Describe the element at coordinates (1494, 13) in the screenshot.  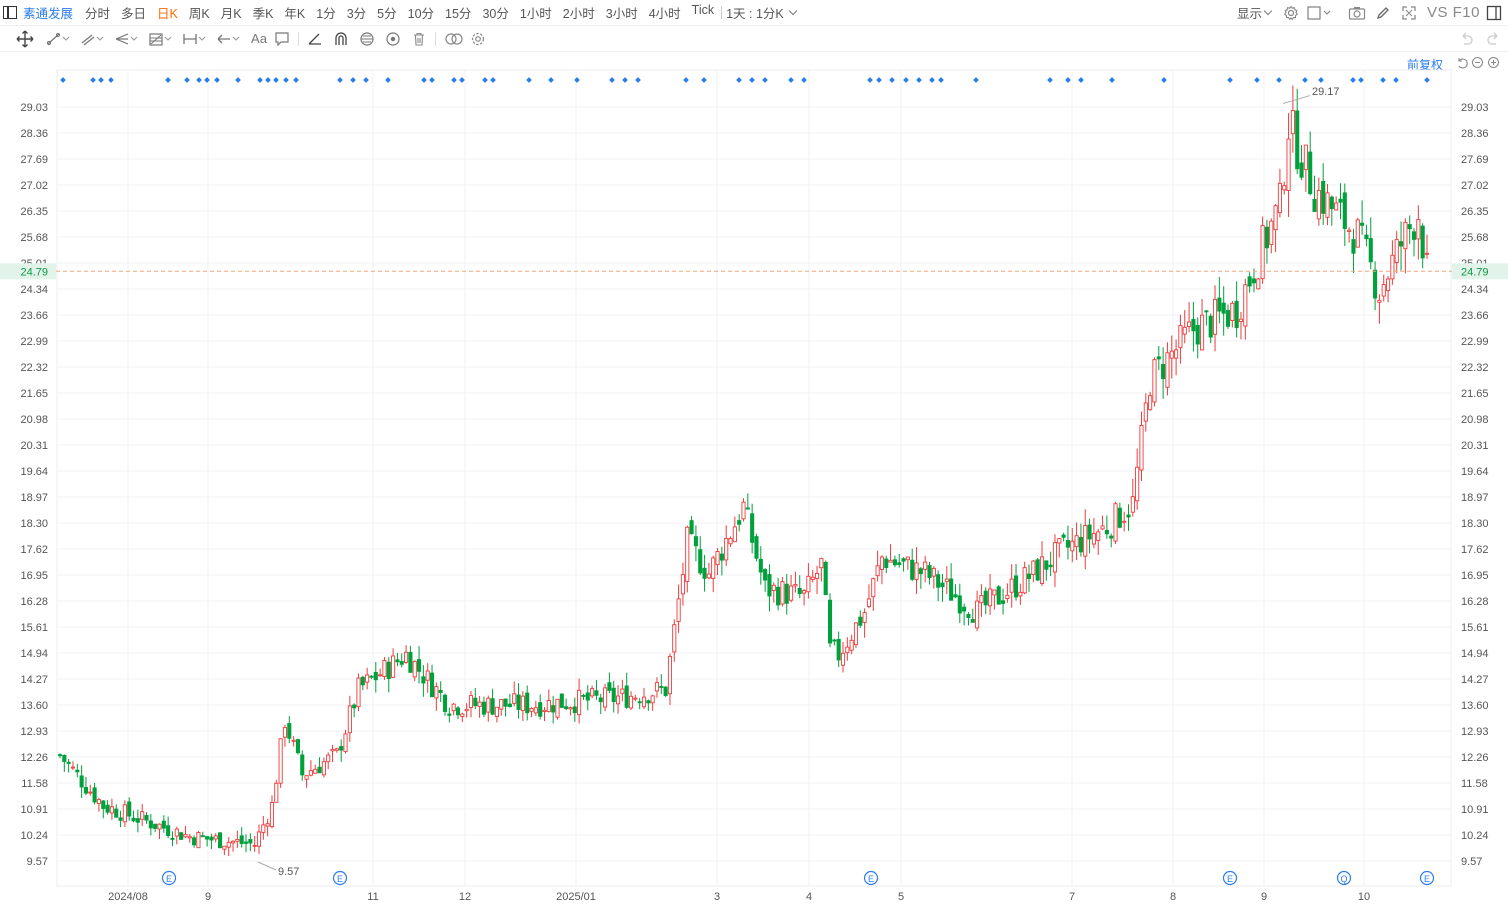
I see `window-icon` at that location.